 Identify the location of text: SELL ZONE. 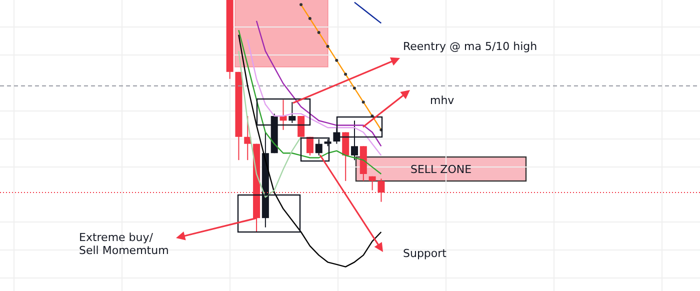
(441, 169).